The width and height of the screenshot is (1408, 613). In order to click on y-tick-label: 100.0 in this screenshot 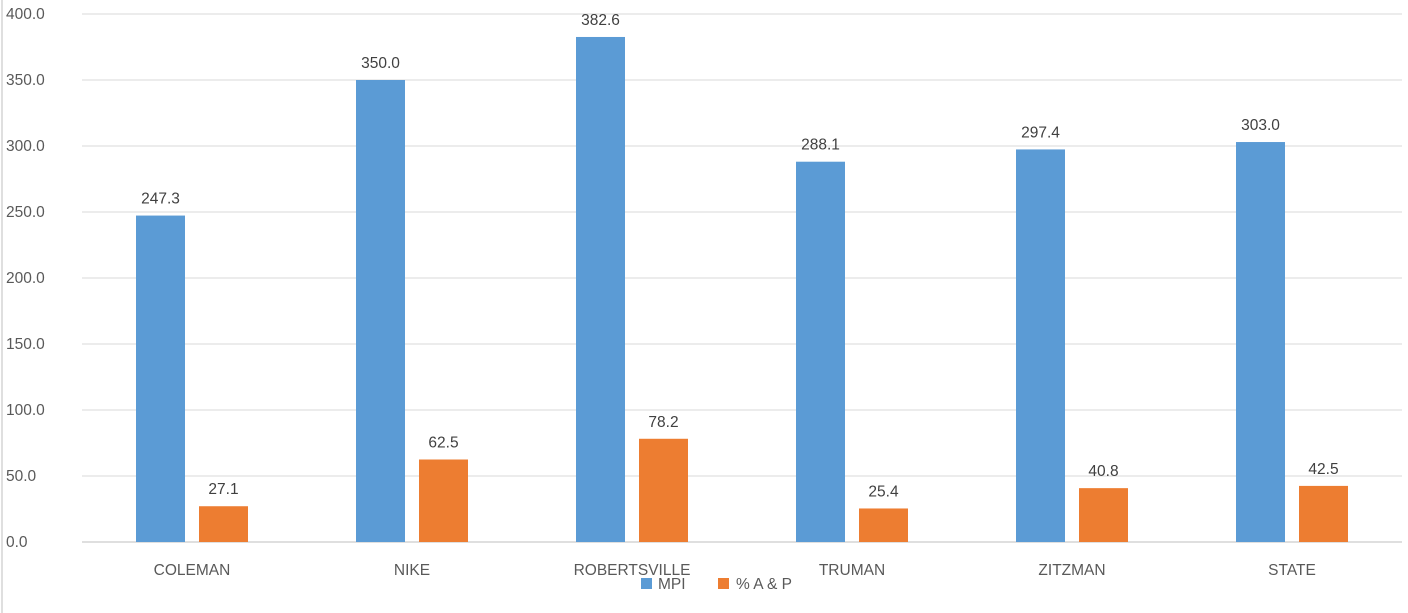, I will do `click(25, 410)`.